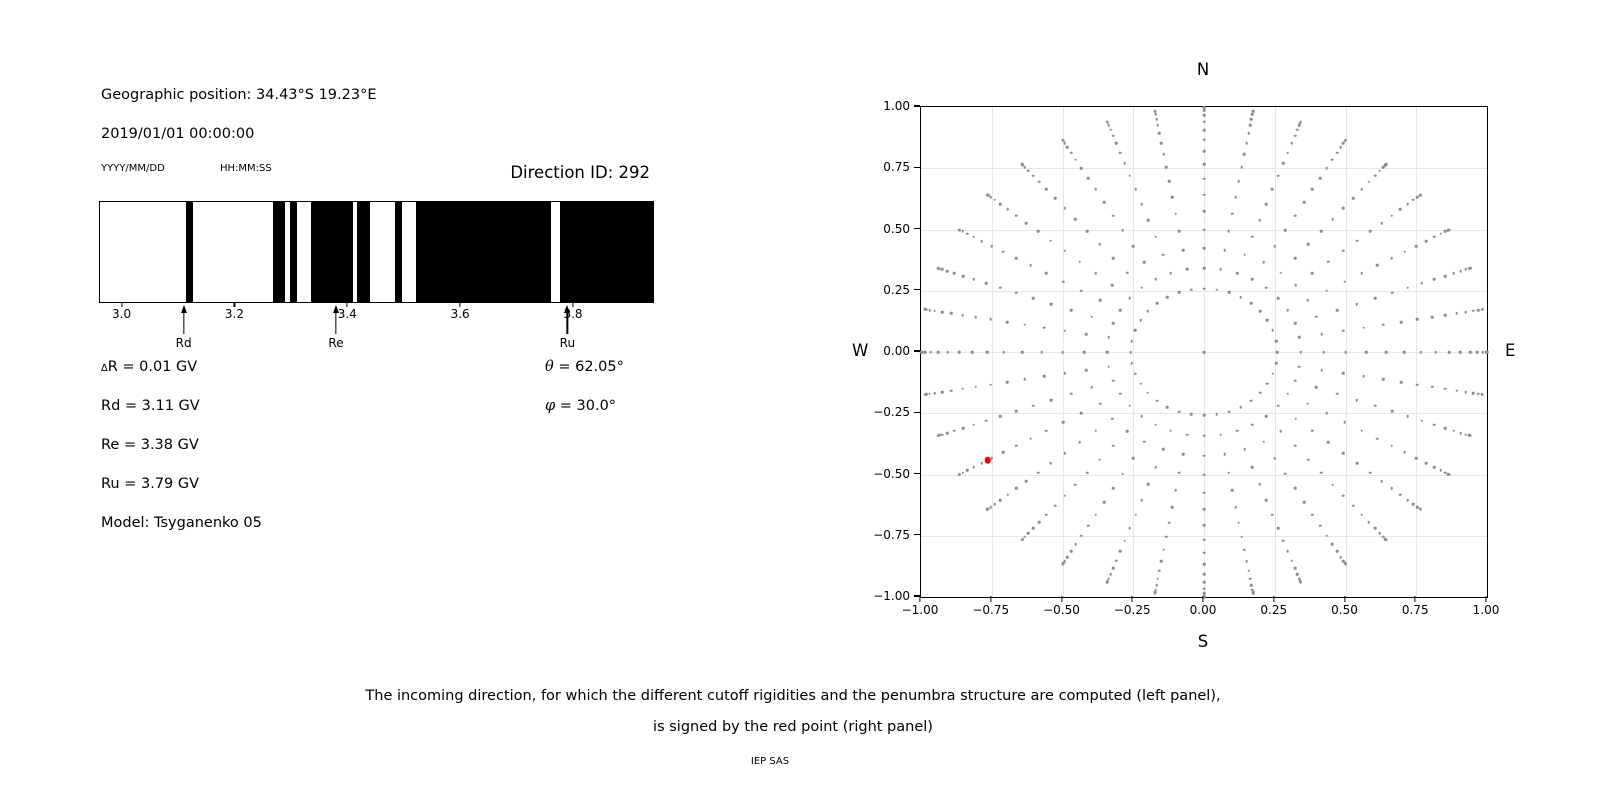  Describe the element at coordinates (991, 610) in the screenshot. I see `x-axis-tick-label: −0.75` at that location.